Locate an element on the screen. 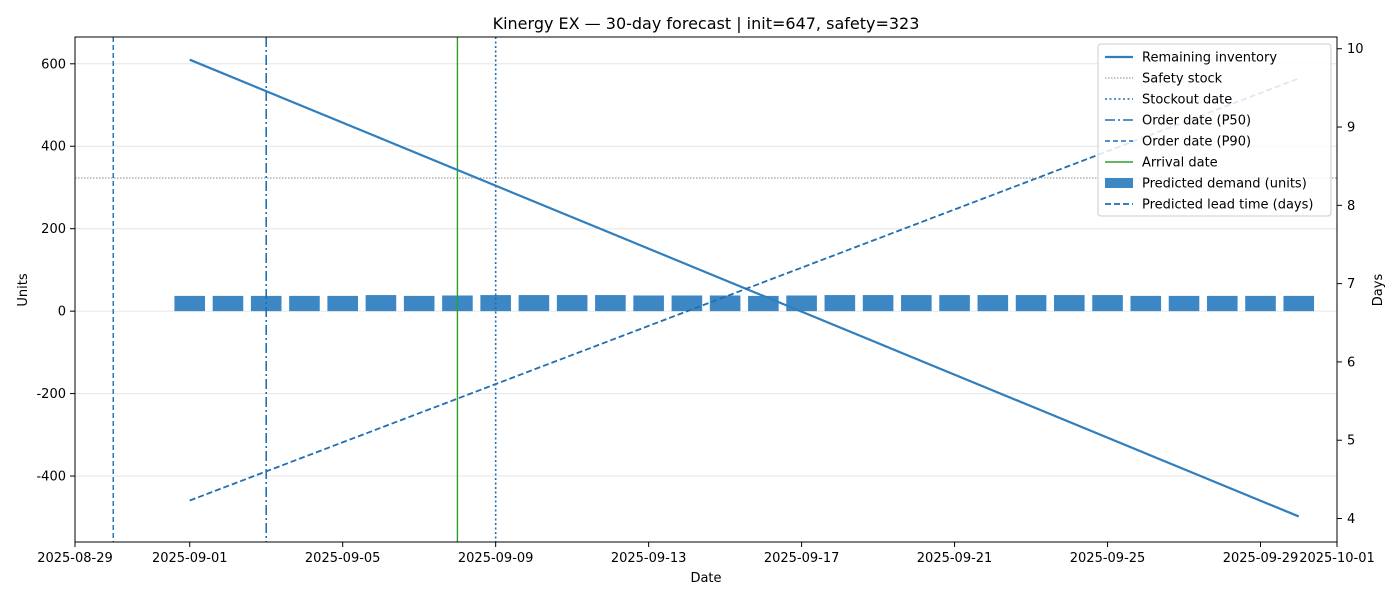  x-tick-label: 2025-09-29 is located at coordinates (1261, 558).